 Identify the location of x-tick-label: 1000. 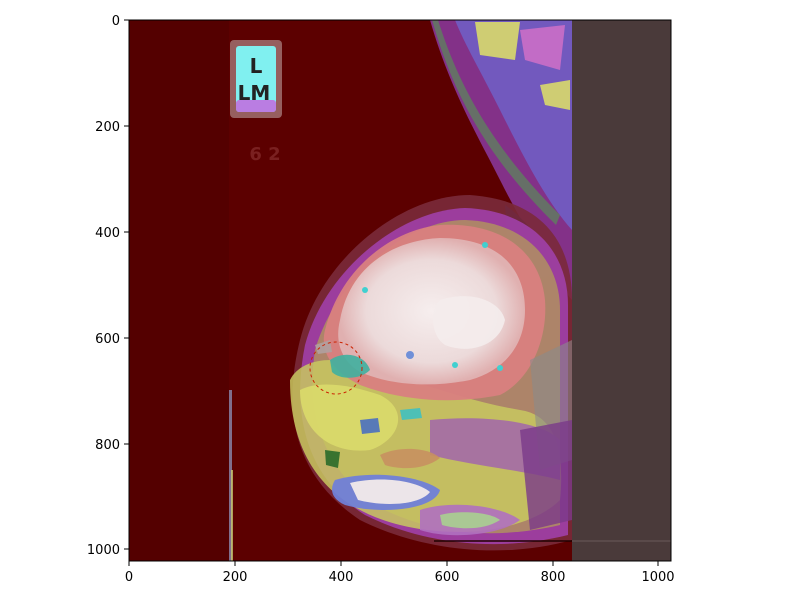
(657, 577).